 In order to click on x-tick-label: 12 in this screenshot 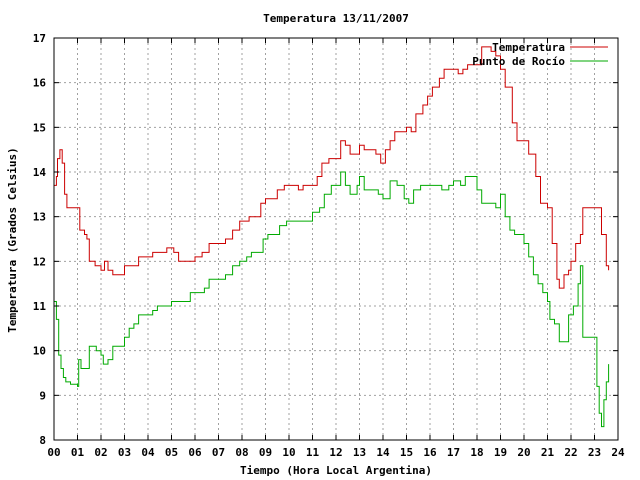, I will do `click(335, 452)`.